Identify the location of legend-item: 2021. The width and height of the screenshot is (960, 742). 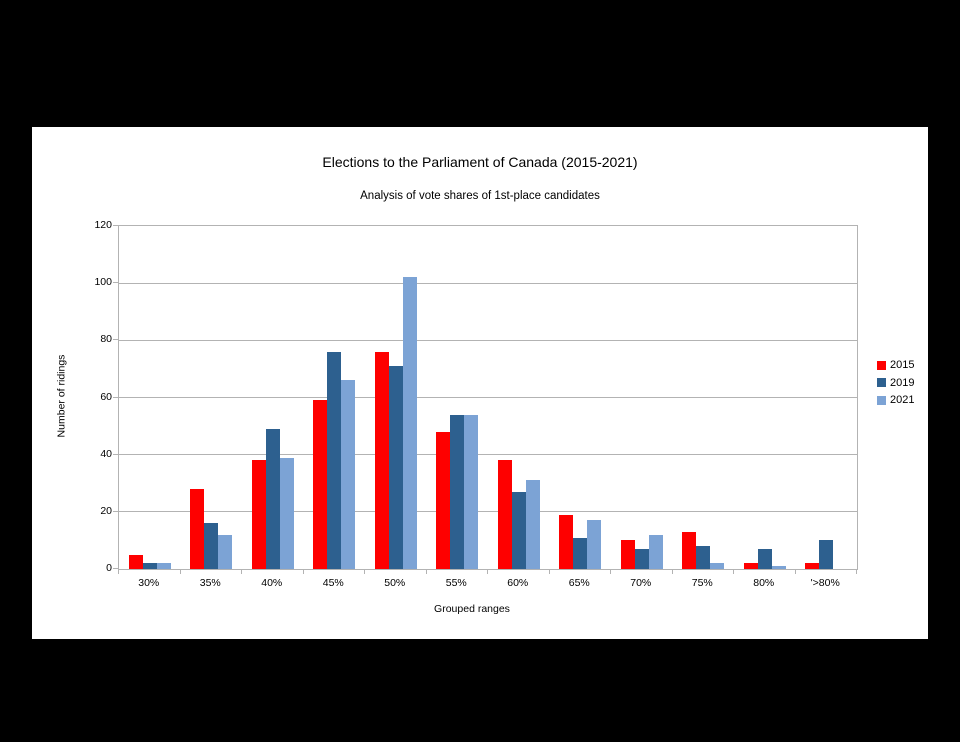
(895, 400).